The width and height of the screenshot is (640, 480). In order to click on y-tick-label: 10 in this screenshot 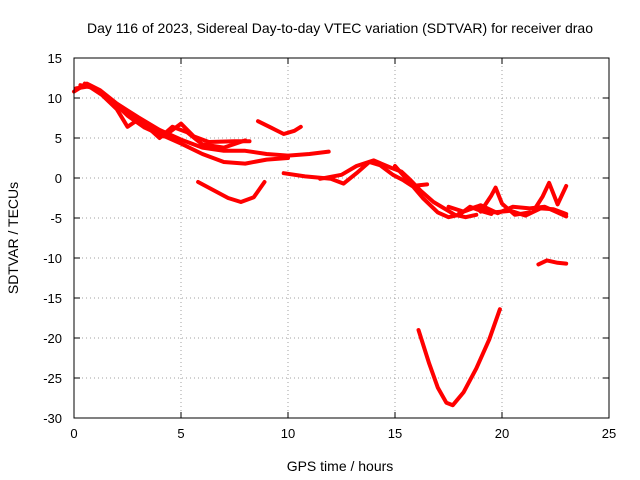, I will do `click(55, 98)`.